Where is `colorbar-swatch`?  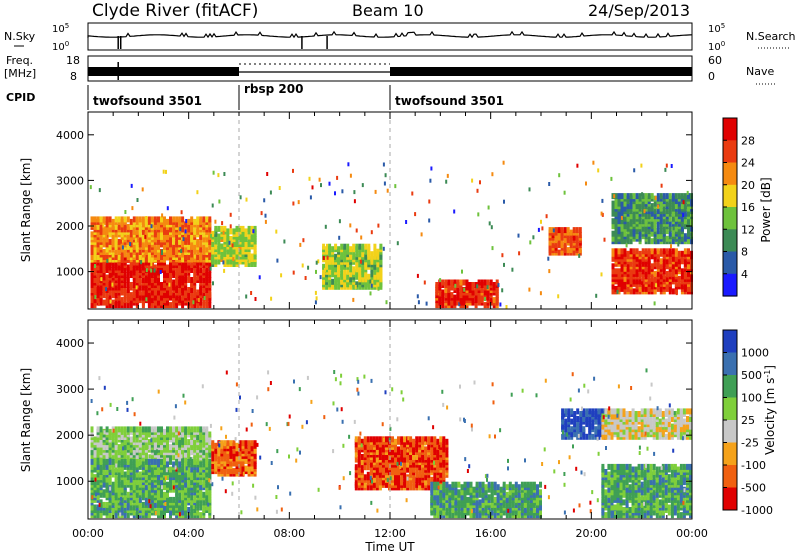
colorbar-swatch is located at coordinates (730, 285).